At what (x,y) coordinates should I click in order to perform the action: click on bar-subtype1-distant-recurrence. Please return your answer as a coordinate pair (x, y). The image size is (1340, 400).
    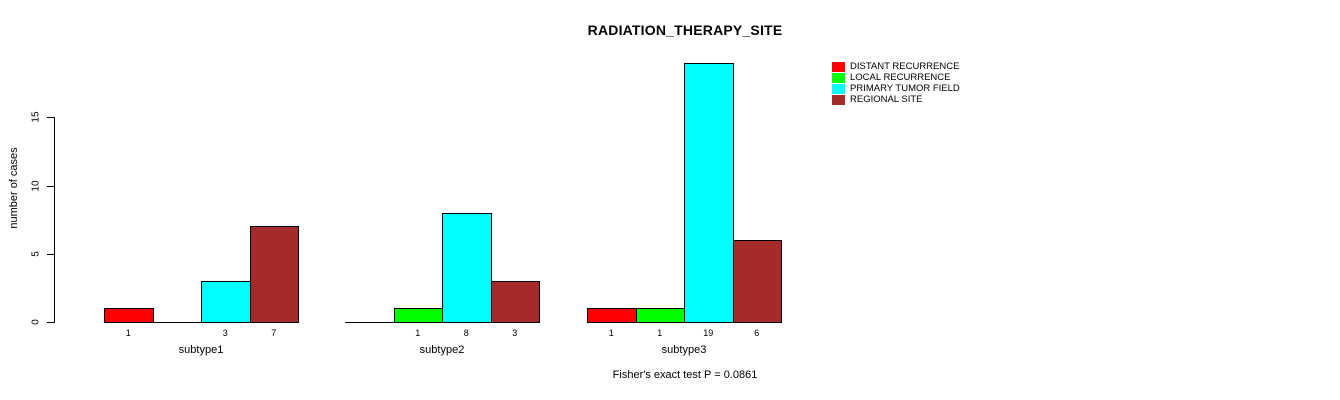
    Looking at the image, I should click on (129, 315).